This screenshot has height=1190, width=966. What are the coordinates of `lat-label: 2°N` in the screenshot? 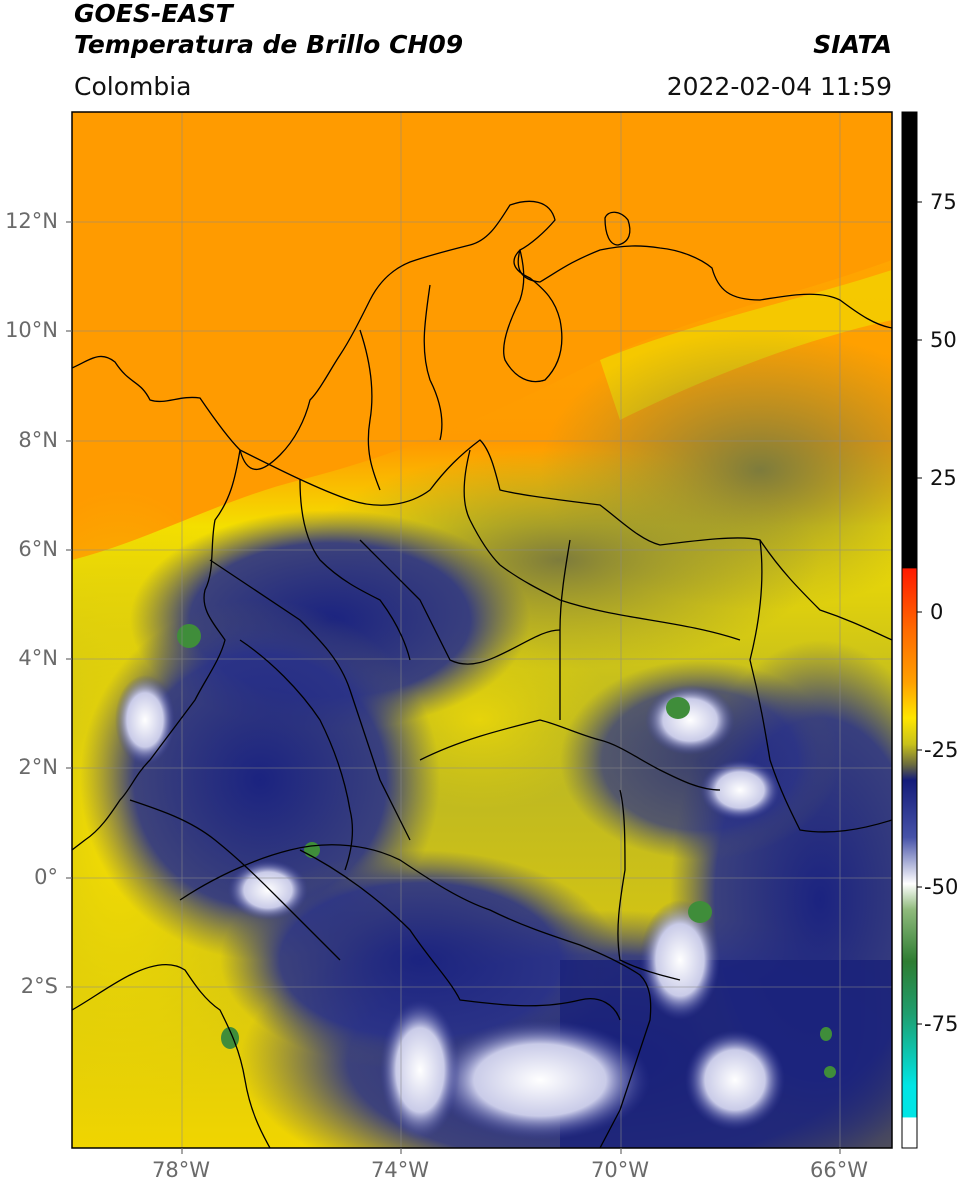 It's located at (38, 767).